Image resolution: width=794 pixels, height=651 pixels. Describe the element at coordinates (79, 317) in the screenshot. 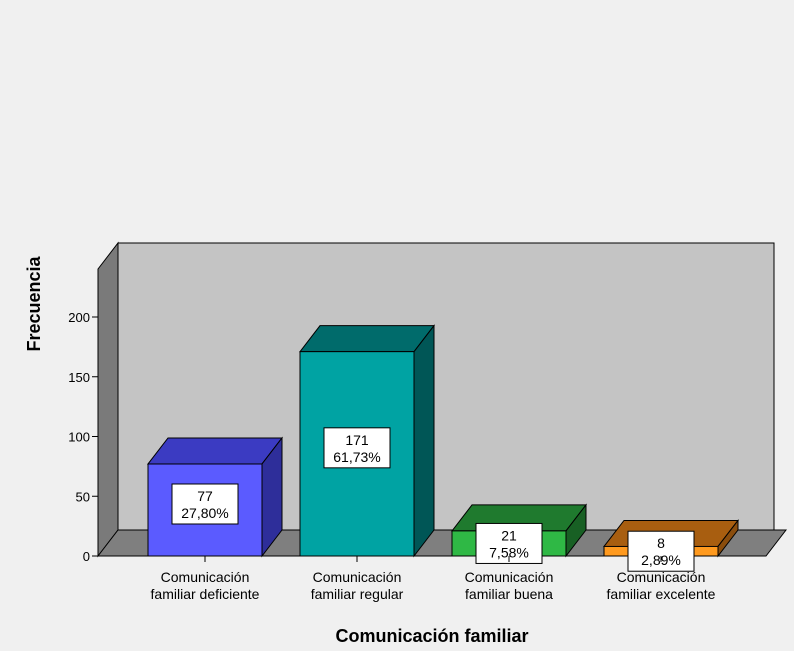

I see `y-tick-label: 200` at that location.